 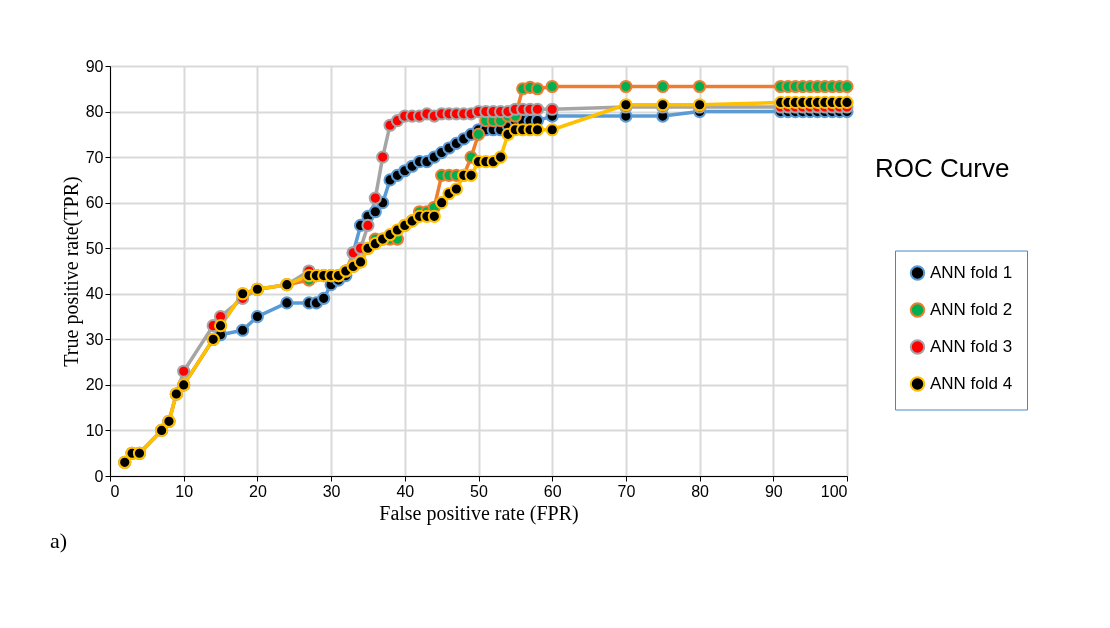 I want to click on x-tick-label: 50, so click(x=479, y=491).